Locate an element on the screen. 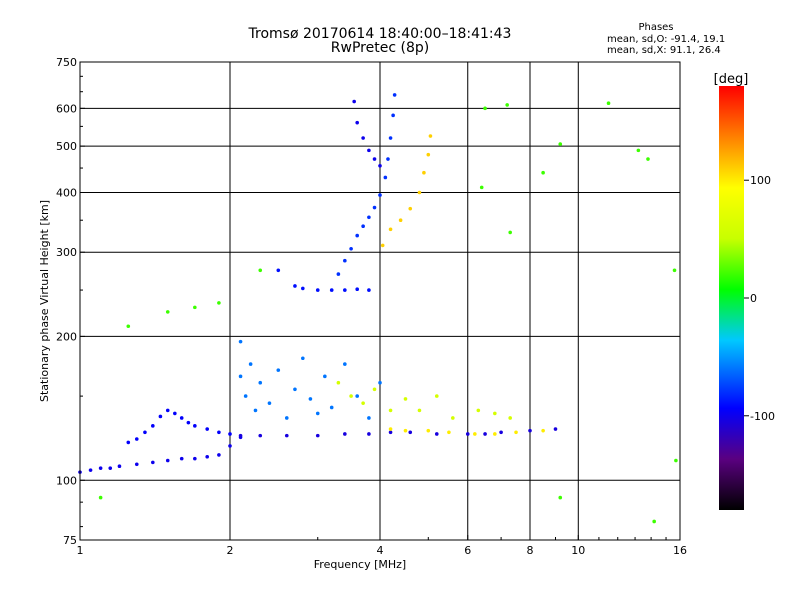 The height and width of the screenshot is (600, 800). x-tick-label: 16 is located at coordinates (680, 550).